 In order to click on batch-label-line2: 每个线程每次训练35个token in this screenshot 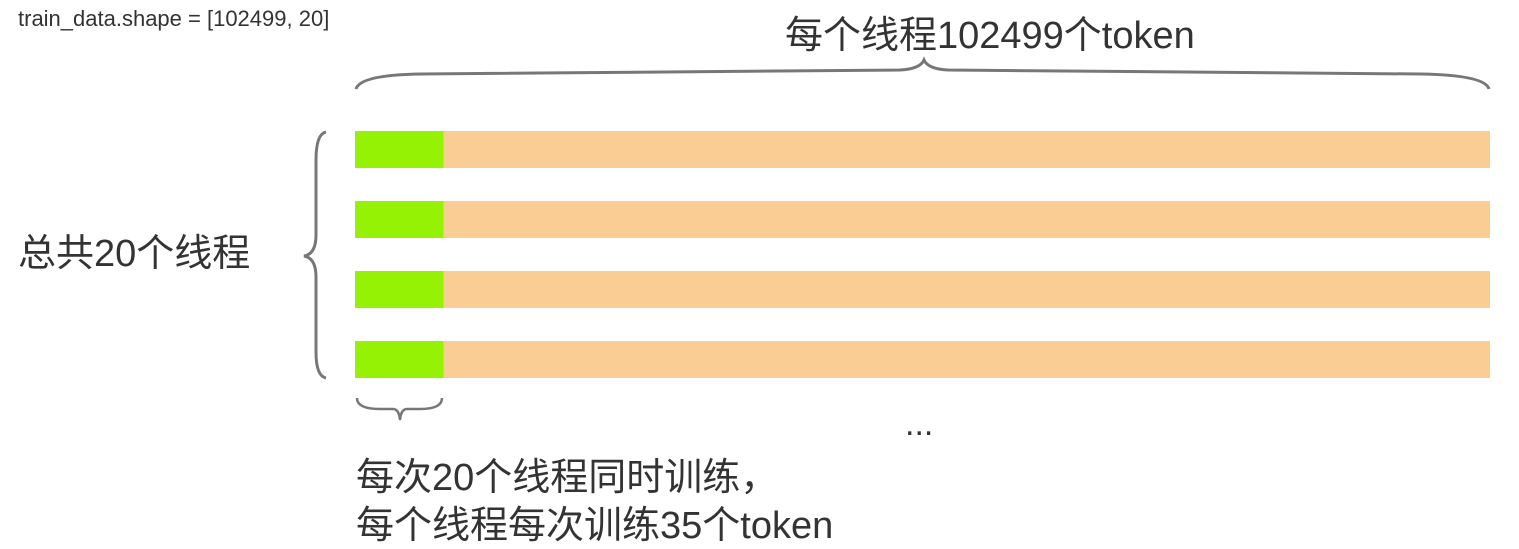, I will do `click(595, 526)`.